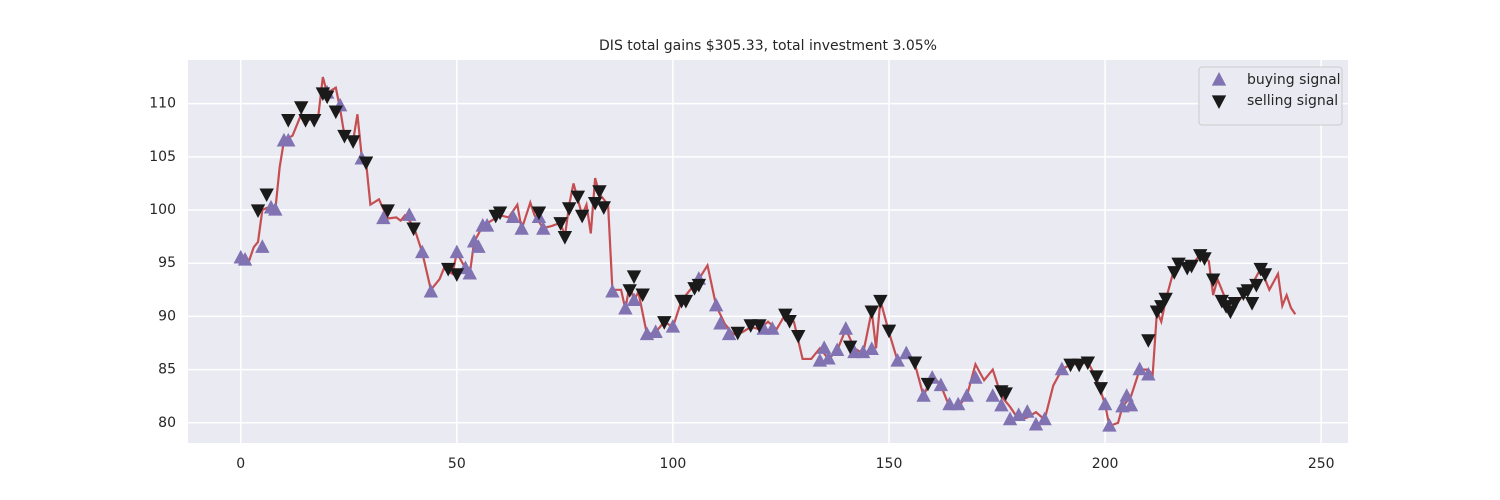 The image size is (1500, 500). I want to click on x-tick-label: 250, so click(1321, 464).